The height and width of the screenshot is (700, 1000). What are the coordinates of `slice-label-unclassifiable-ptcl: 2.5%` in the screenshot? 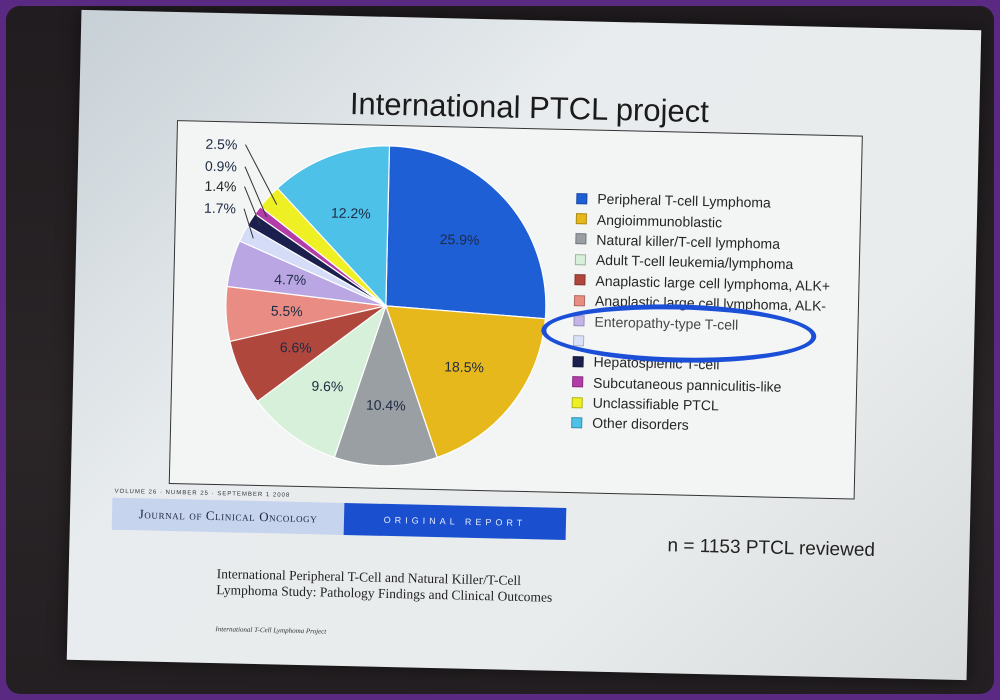 It's located at (221, 144).